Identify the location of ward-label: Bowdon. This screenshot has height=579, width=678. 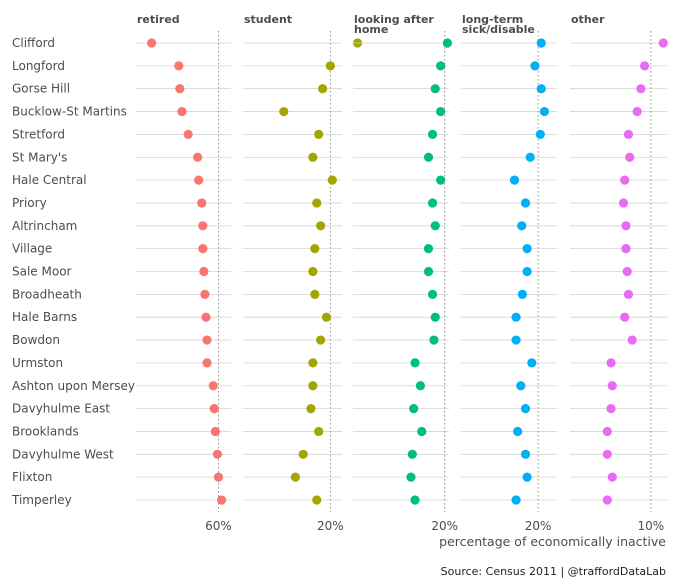
(36, 340).